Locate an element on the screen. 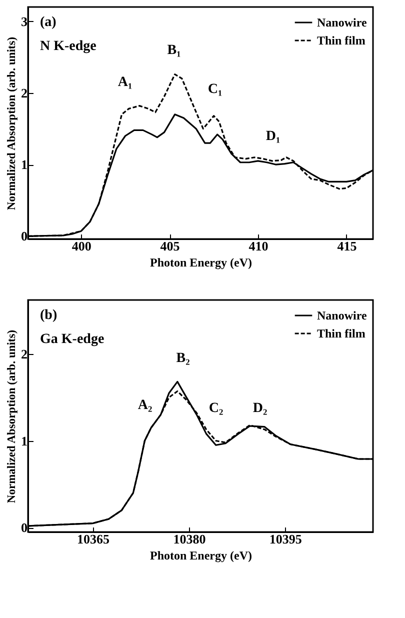 The width and height of the screenshot is (405, 618). annotation: (b) is located at coordinates (49, 315).